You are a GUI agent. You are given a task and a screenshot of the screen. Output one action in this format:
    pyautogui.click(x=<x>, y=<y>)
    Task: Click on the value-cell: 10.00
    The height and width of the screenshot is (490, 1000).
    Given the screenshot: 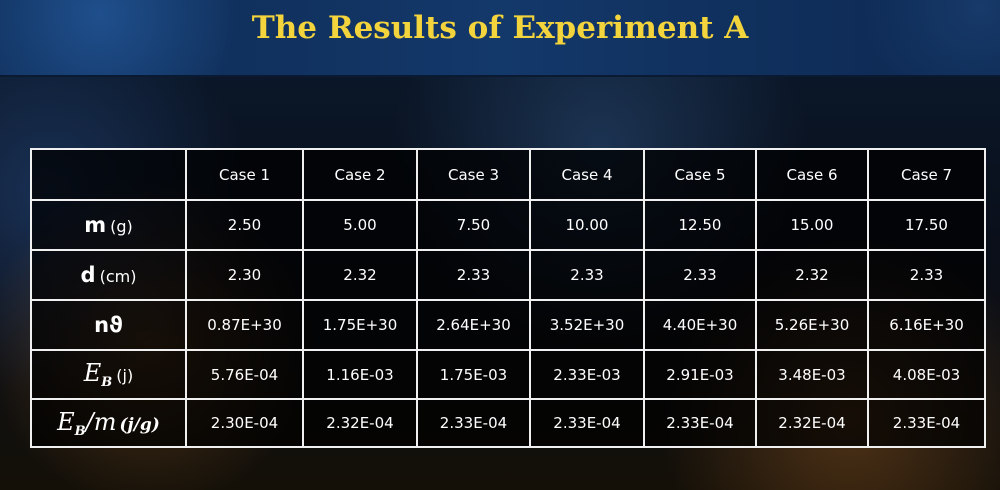 What is the action you would take?
    pyautogui.click(x=587, y=225)
    